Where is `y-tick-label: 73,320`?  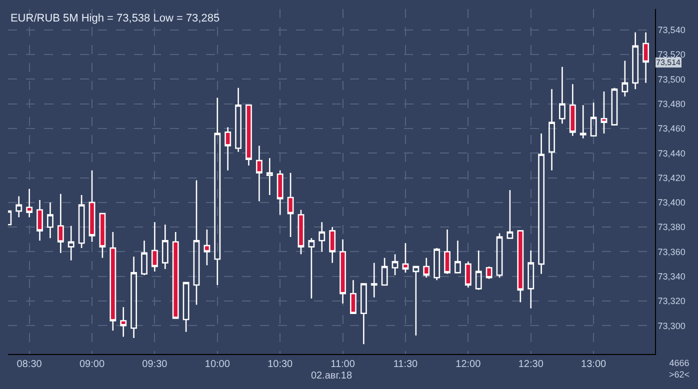 y-tick-label: 73,320 is located at coordinates (672, 301).